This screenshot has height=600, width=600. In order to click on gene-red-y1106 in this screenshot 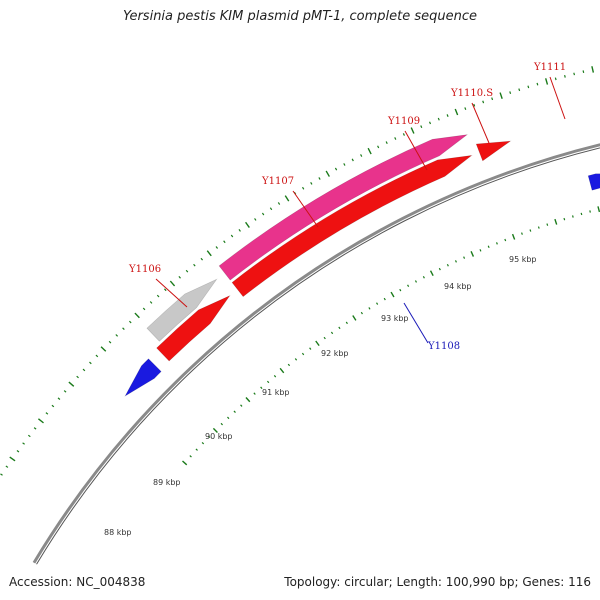, I will do `click(352, 226)`.